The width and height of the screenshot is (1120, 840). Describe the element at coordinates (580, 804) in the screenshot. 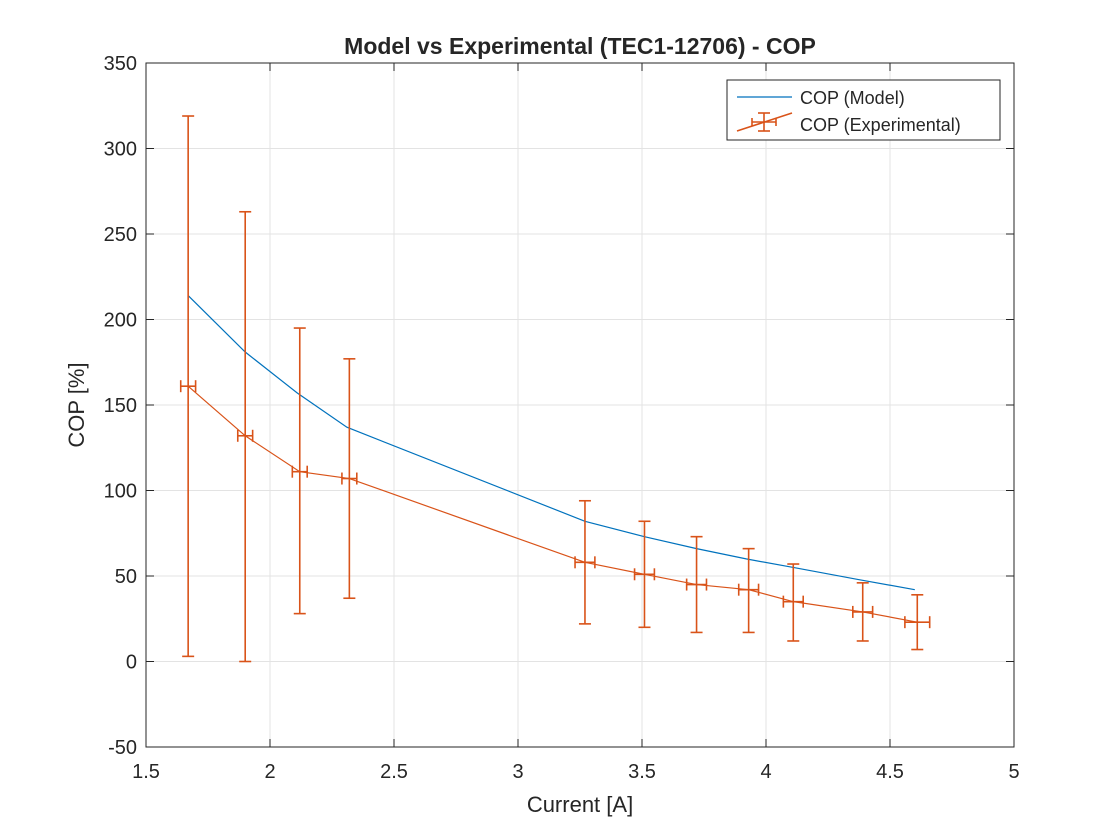

I see `x-axis-label: Current [A]` at that location.